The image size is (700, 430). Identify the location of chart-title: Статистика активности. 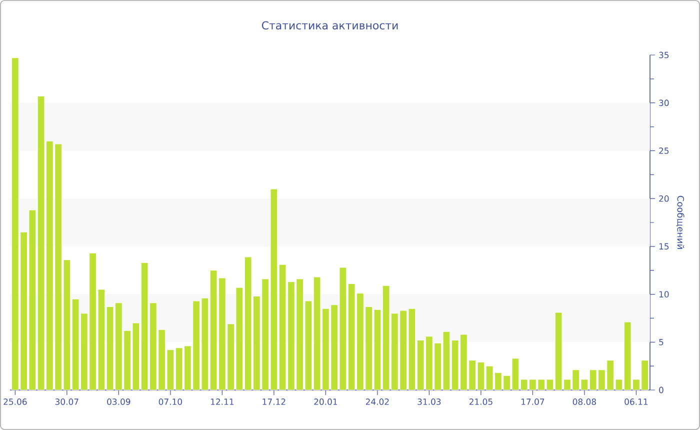
(330, 25).